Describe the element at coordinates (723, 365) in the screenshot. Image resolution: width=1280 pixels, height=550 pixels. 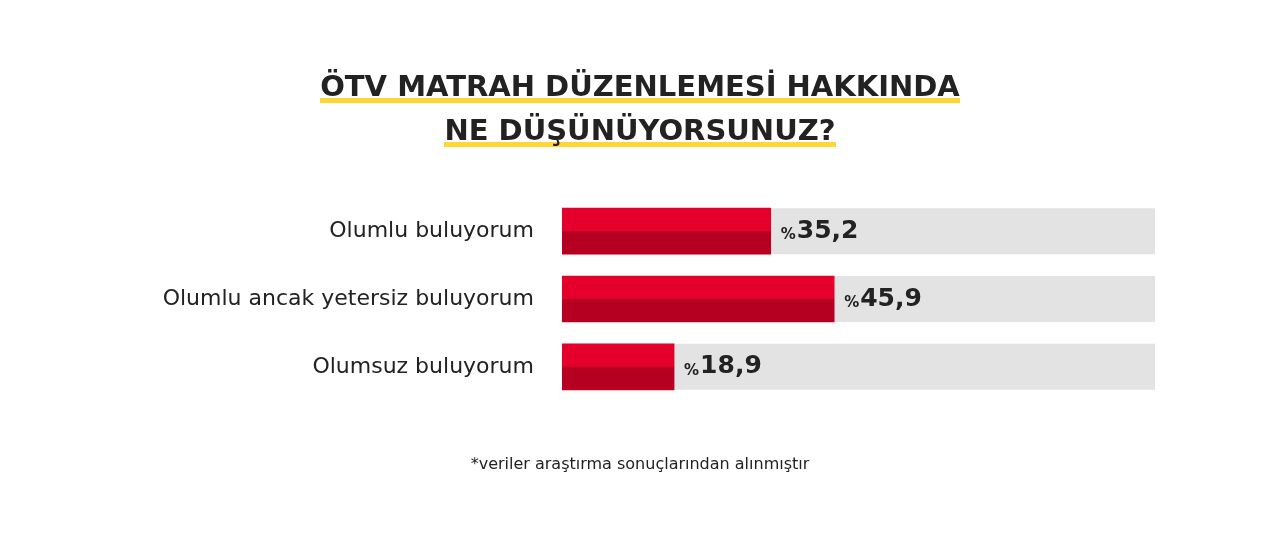
I see `data-label: %18,9` at that location.